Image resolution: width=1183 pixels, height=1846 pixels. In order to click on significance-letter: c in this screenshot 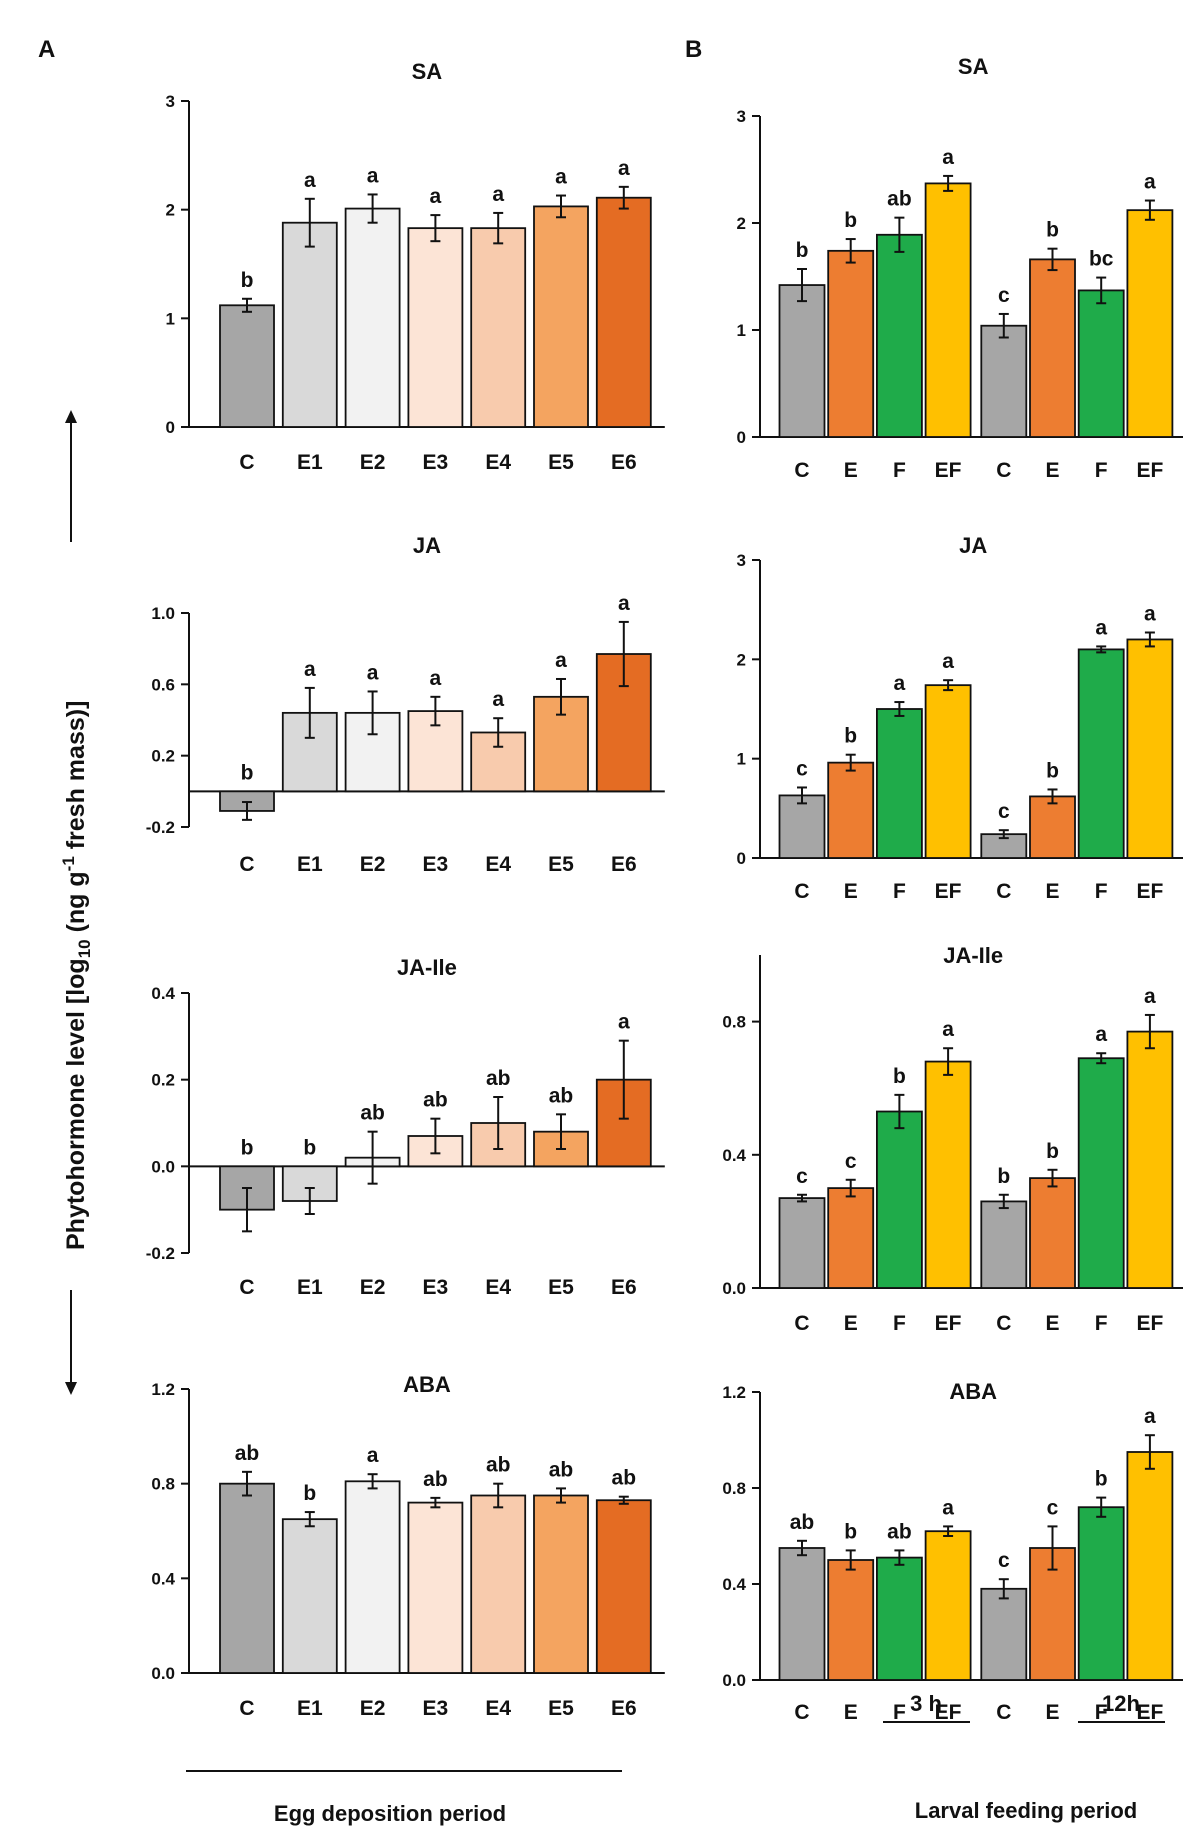, I will do `click(802, 1176)`.